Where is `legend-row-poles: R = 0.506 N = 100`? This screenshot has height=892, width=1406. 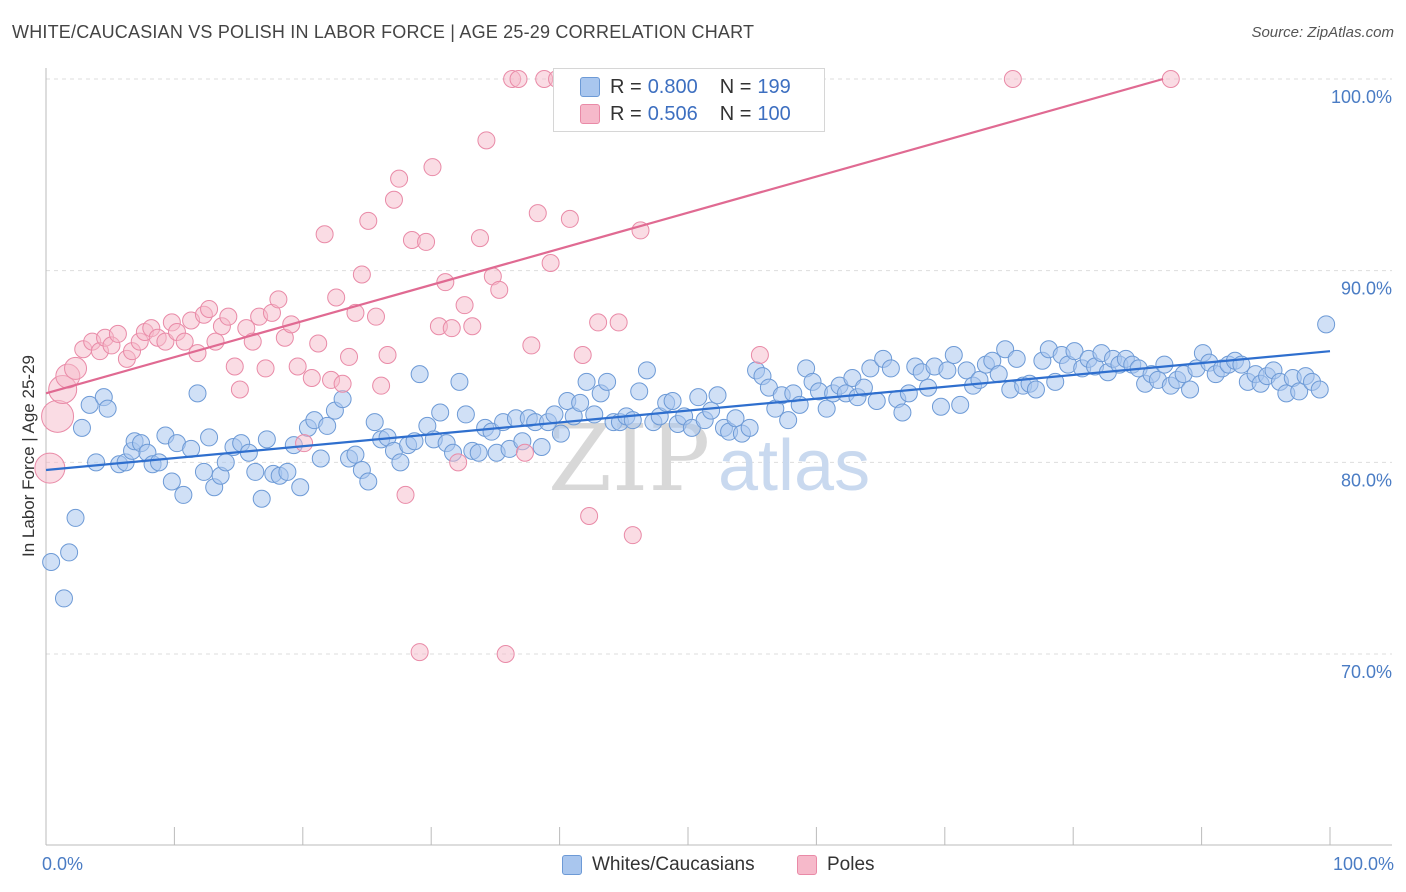
legend-row-poles: R = 0.506 N = 100 is located at coordinates (685, 114).